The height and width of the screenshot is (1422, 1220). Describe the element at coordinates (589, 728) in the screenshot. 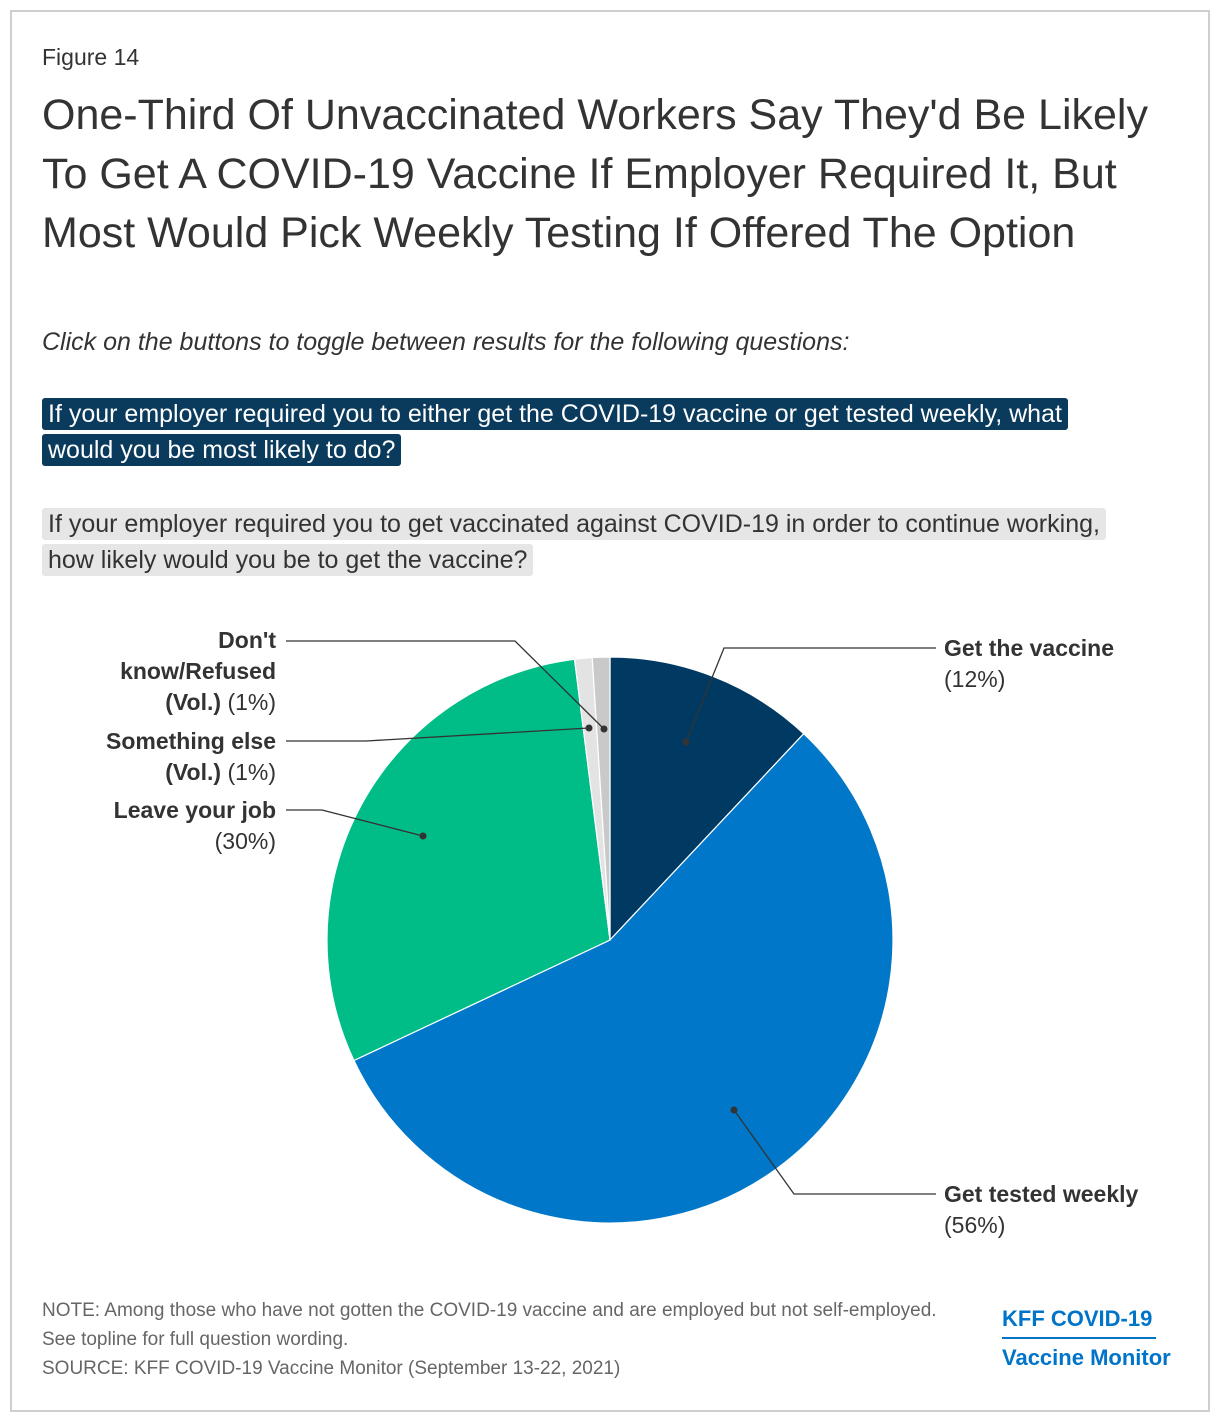

I see `leader-dot-something-else` at that location.